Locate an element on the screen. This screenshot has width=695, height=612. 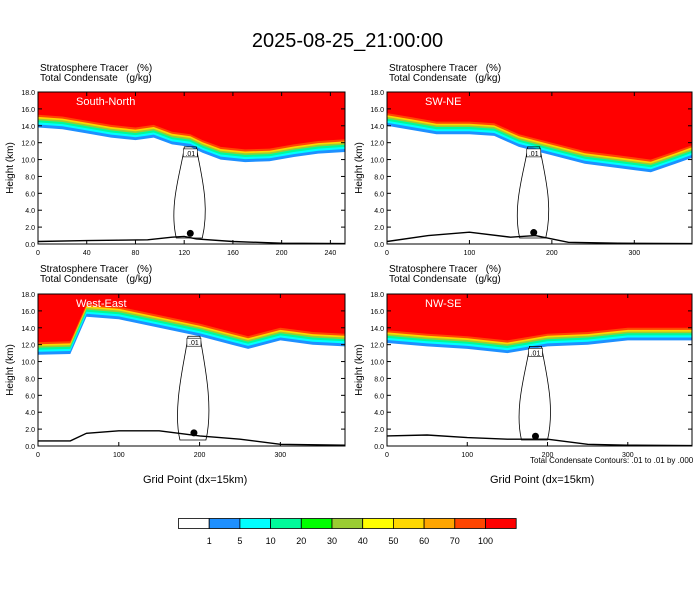
colorbar-label: 10 is located at coordinates (271, 541).